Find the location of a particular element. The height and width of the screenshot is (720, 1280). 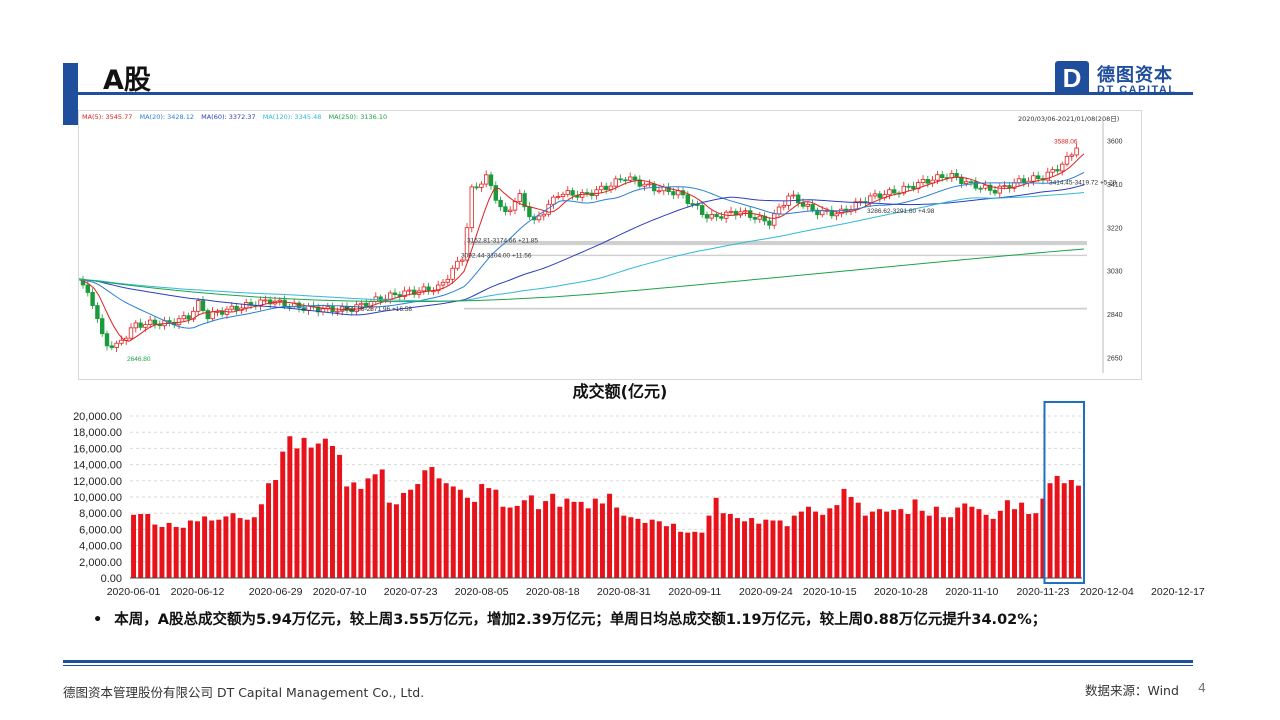

ma250-line is located at coordinates (581, 275).